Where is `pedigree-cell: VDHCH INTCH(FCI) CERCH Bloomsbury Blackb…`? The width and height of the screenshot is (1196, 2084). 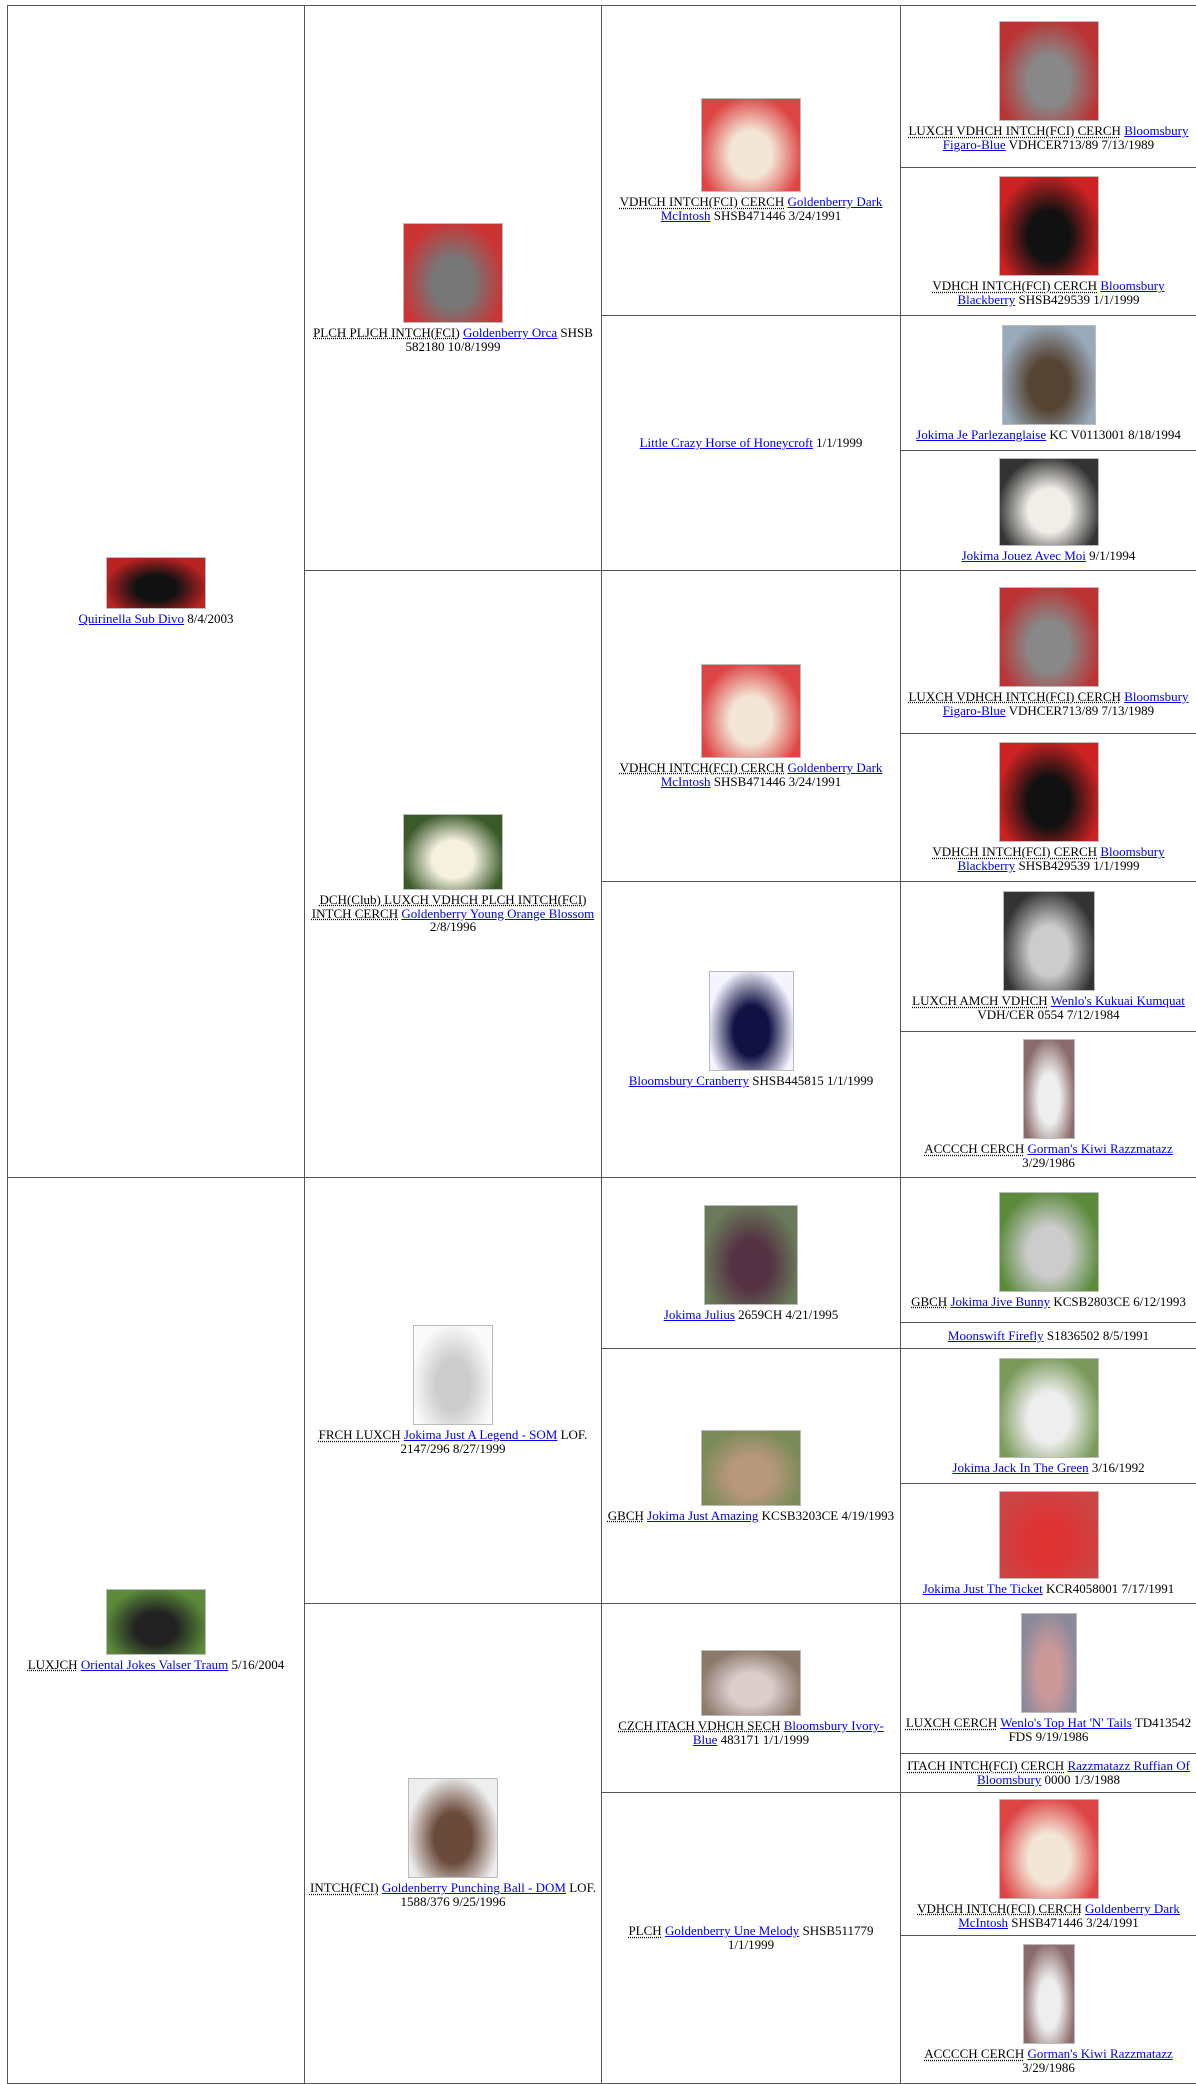 pedigree-cell: VDHCH INTCH(FCI) CERCH Bloomsbury Blackb… is located at coordinates (1048, 807).